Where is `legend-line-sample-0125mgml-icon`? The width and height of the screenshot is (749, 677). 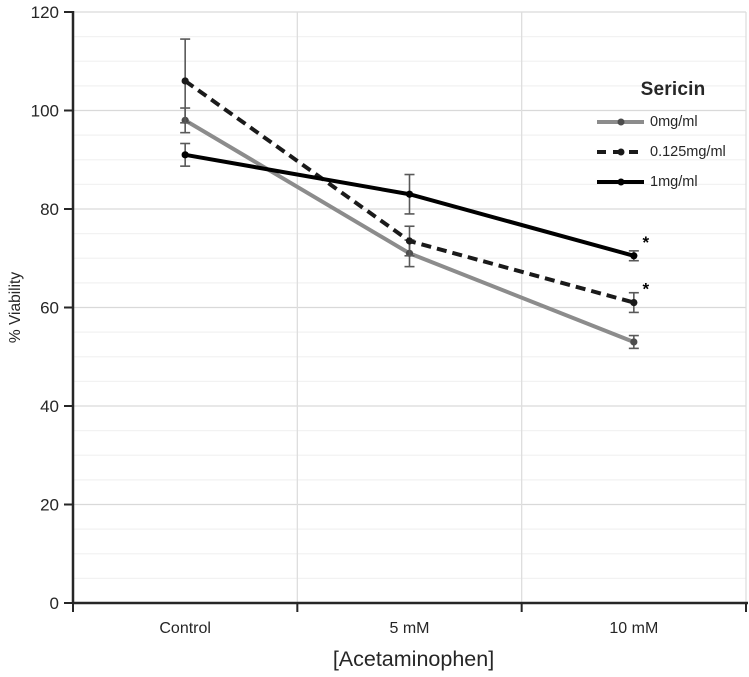 legend-line-sample-0125mgml-icon is located at coordinates (620, 152).